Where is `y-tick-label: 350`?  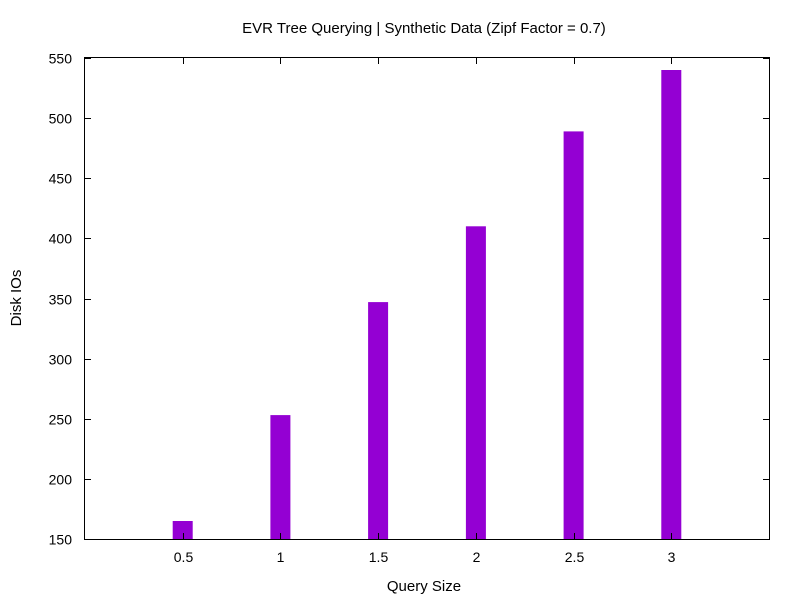 y-tick-label: 350 is located at coordinates (61, 300).